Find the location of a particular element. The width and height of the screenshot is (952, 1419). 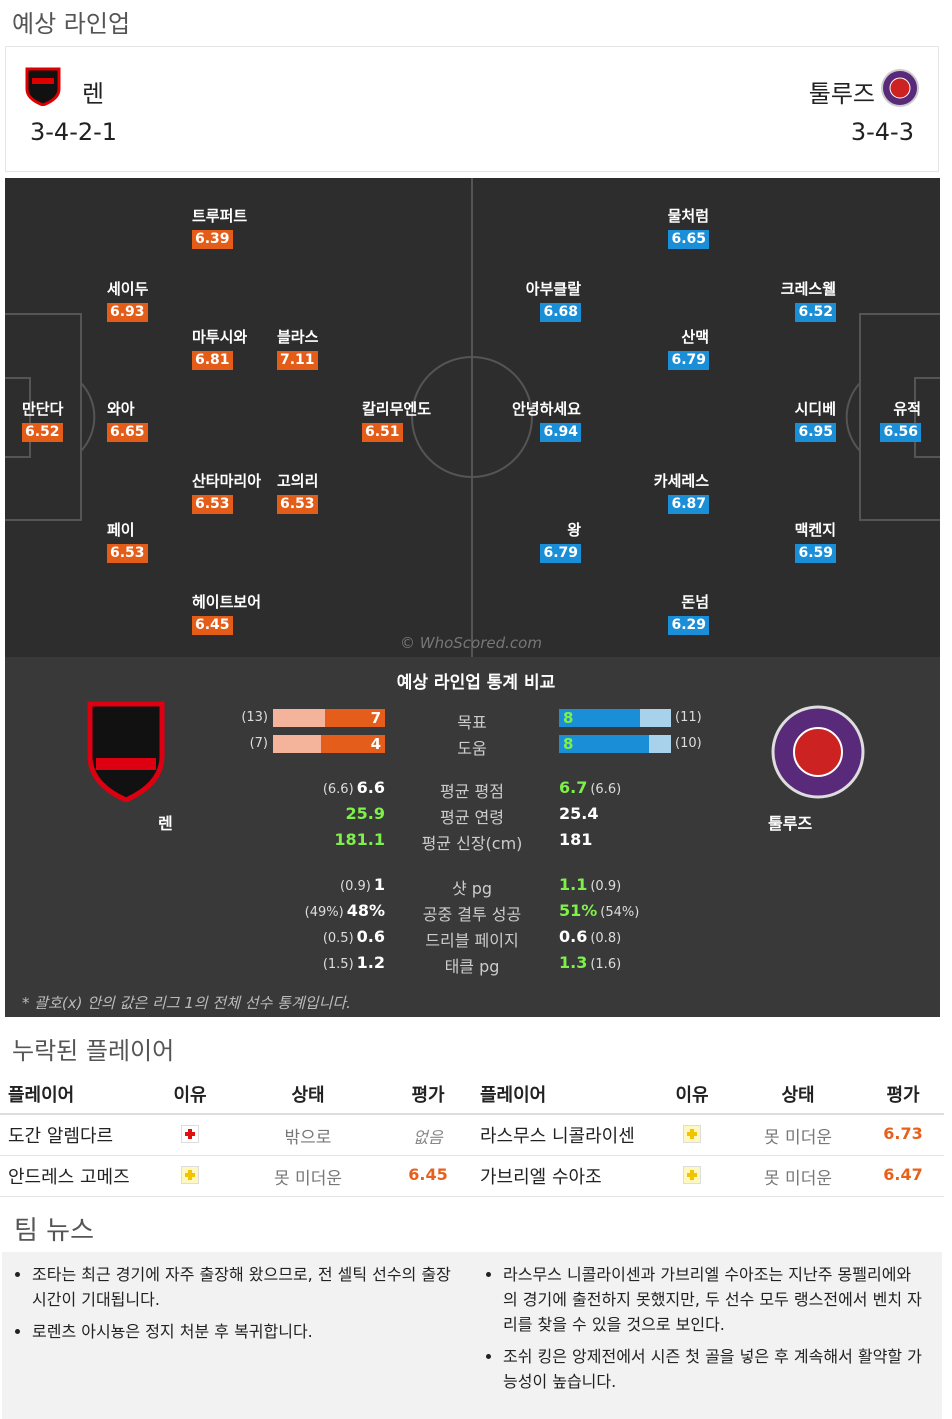

player-rating: 6.68 is located at coordinates (560, 312).